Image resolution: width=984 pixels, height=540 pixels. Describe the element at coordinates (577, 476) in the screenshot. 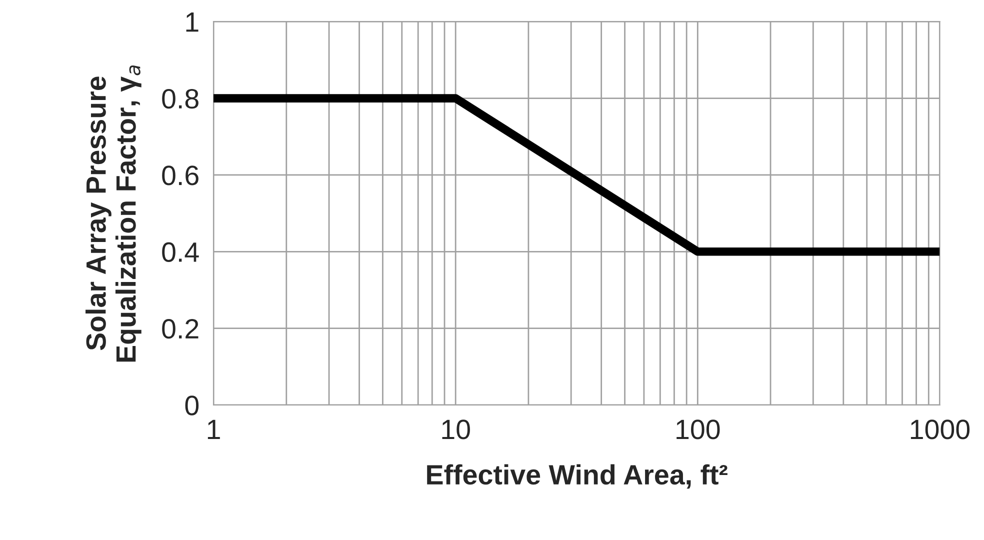

I see `x-axis-title: Effective Wind Area, ft²` at that location.